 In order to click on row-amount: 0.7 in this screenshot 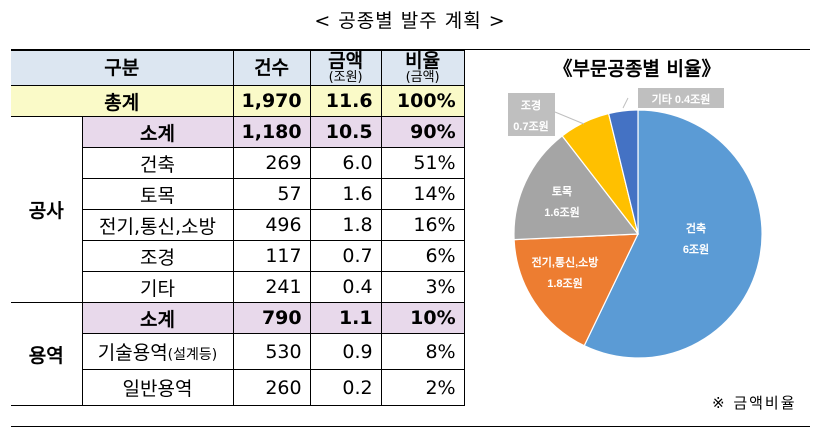, I will do `click(345, 256)`.